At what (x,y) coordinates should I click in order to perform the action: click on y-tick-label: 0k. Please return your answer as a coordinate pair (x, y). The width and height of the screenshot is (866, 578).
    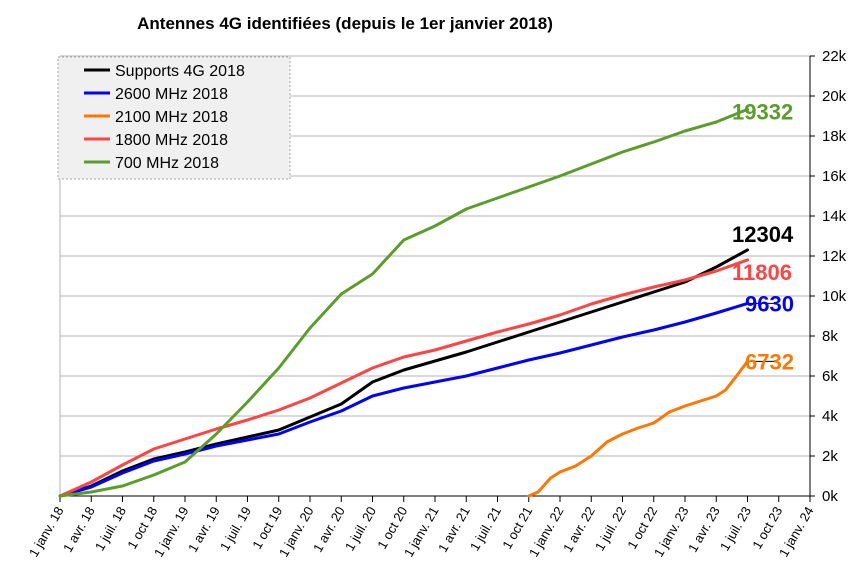
    Looking at the image, I should click on (830, 496).